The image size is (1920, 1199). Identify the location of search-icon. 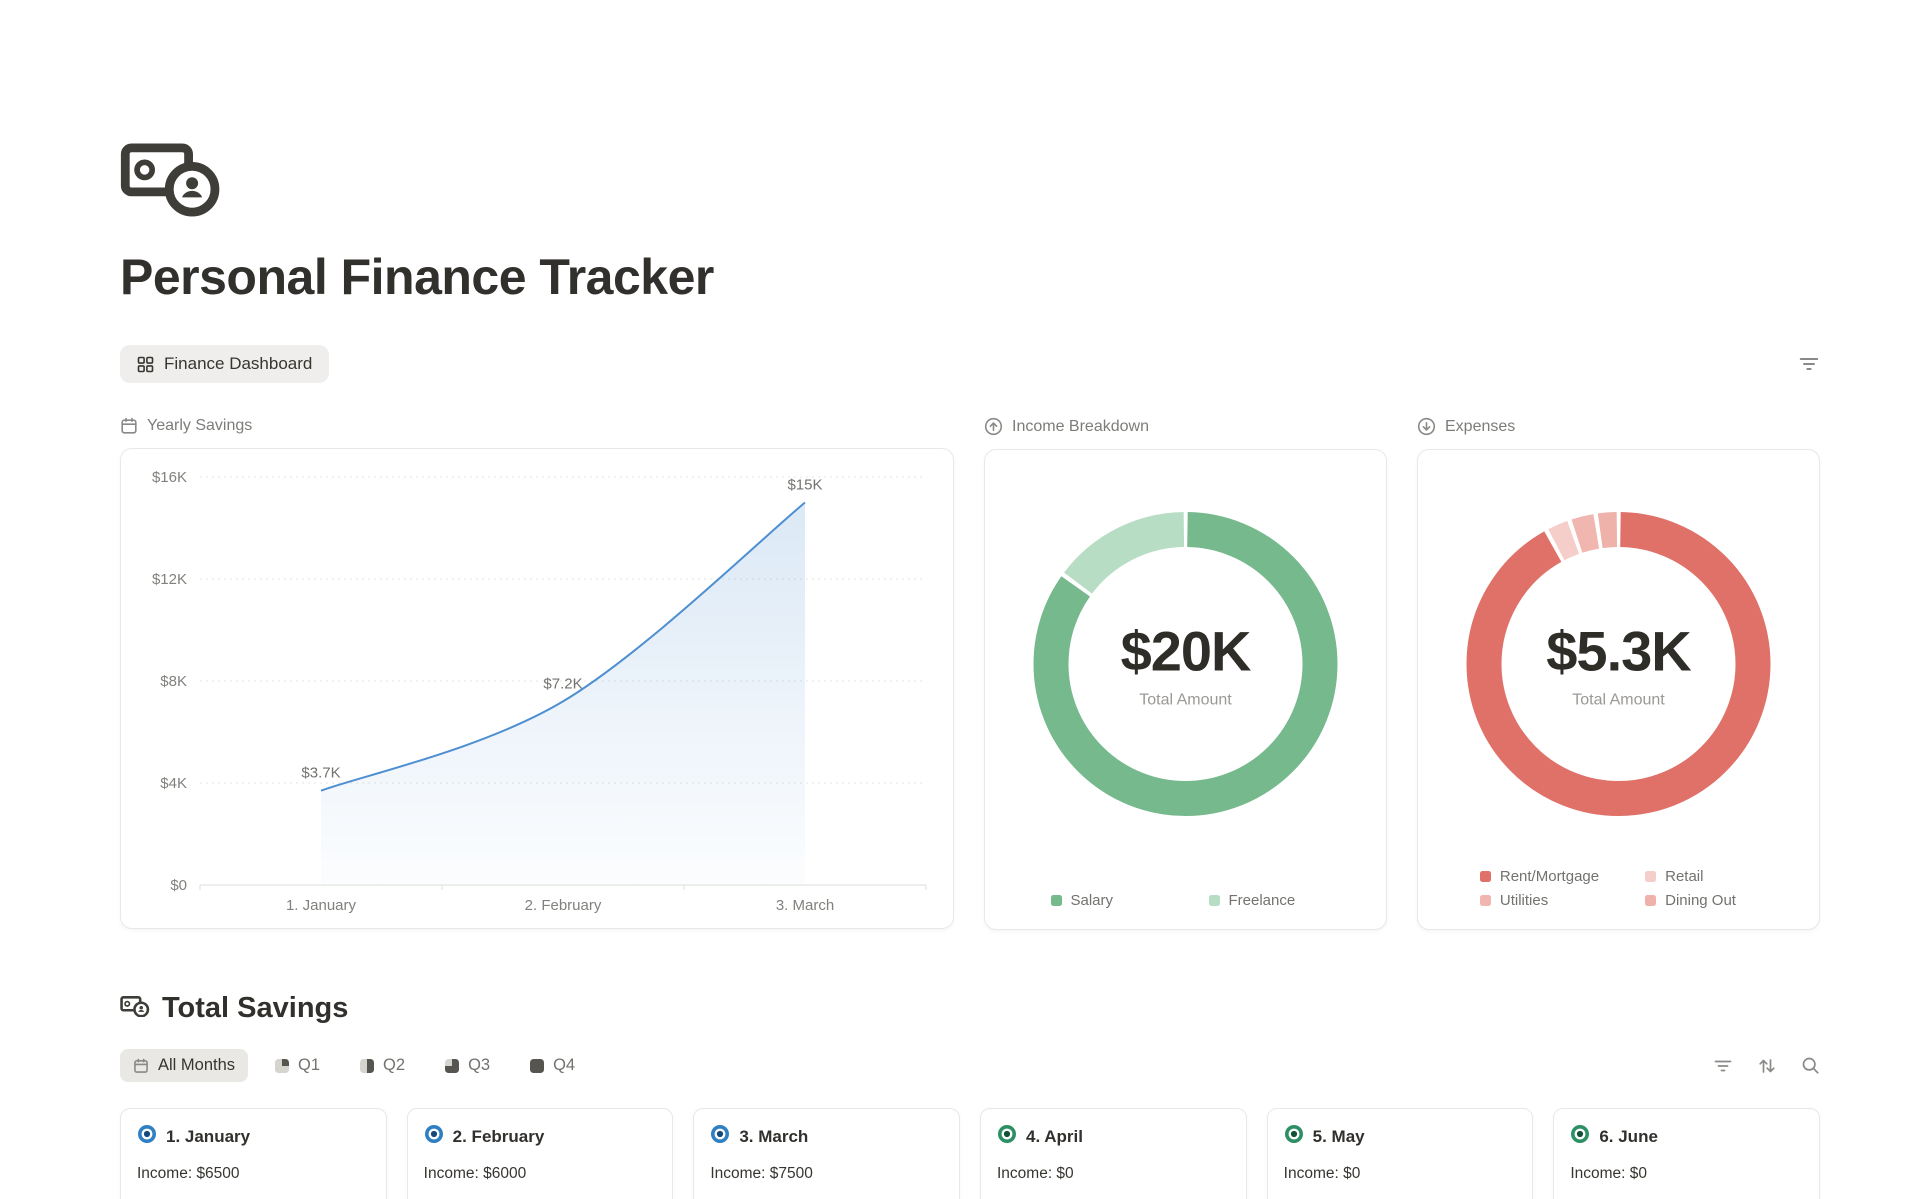
(1810, 1065).